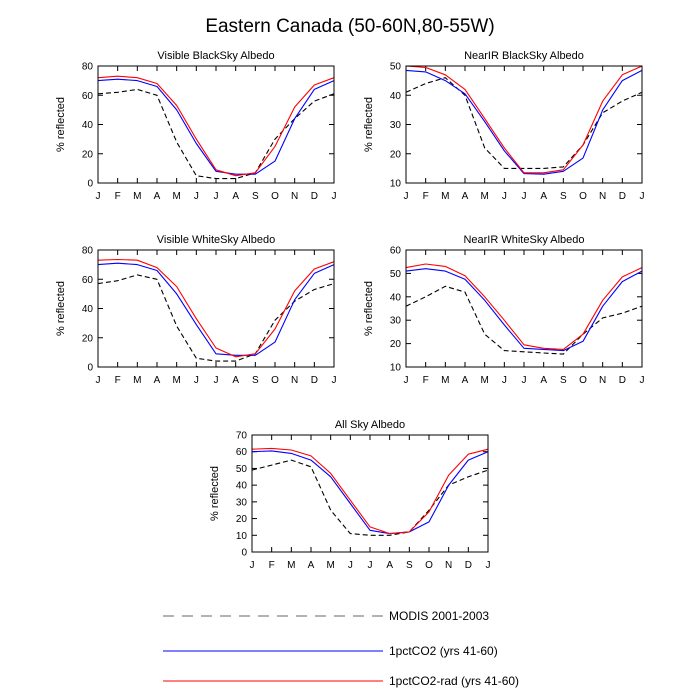 The image size is (700, 700). What do you see at coordinates (349, 26) in the screenshot?
I see `figure-title: Eastern Canada (50-60N,80-55W)` at bounding box center [349, 26].